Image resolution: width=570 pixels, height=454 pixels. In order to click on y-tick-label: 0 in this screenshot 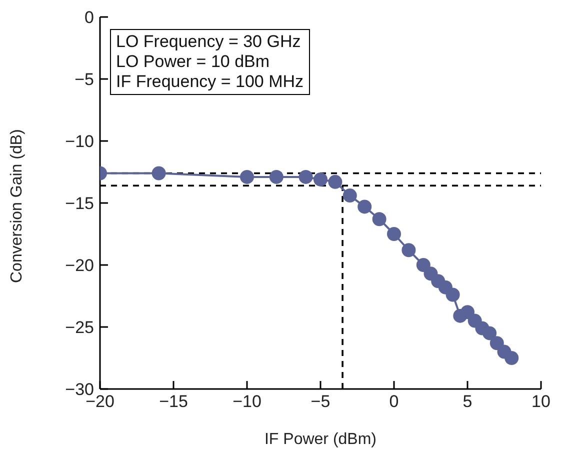, I will do `click(89, 18)`.